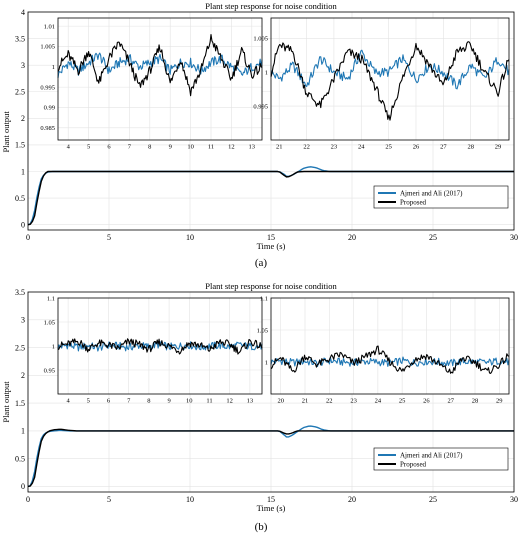 The image size is (522, 550). I want to click on inset-right: 20 21 22 23 24 25 26 27 28 29 1 1.05 1.1, so click(383, 350).